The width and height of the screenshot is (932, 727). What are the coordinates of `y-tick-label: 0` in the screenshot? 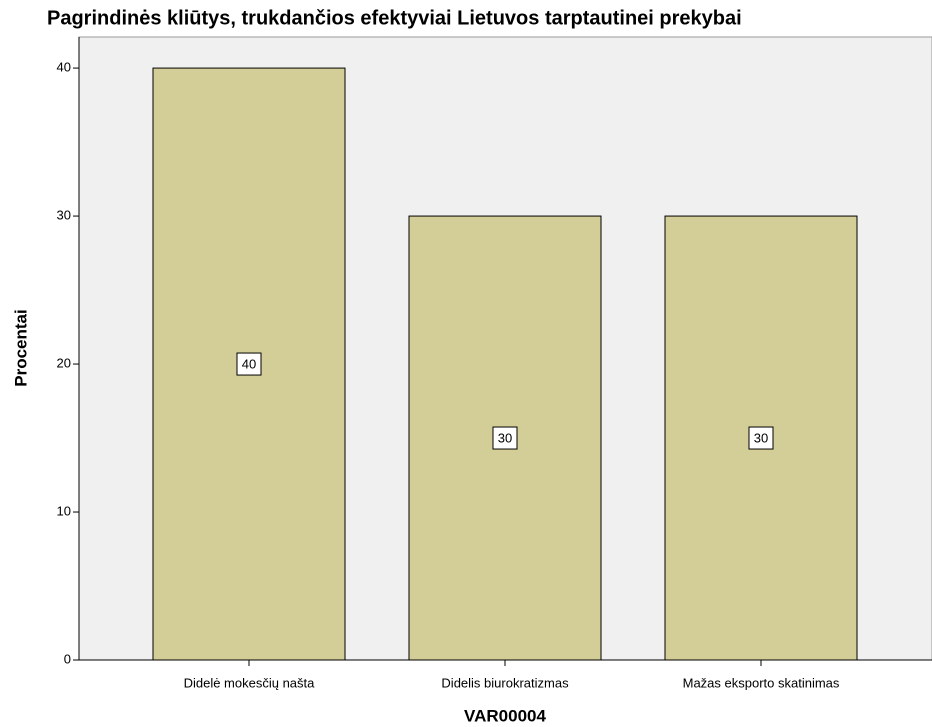 It's located at (67, 658).